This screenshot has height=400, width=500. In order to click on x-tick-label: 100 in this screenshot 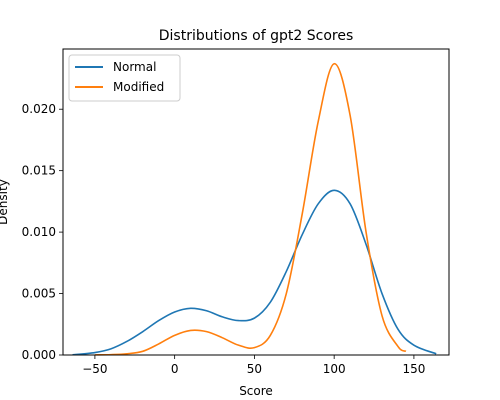, I will do `click(334, 369)`.